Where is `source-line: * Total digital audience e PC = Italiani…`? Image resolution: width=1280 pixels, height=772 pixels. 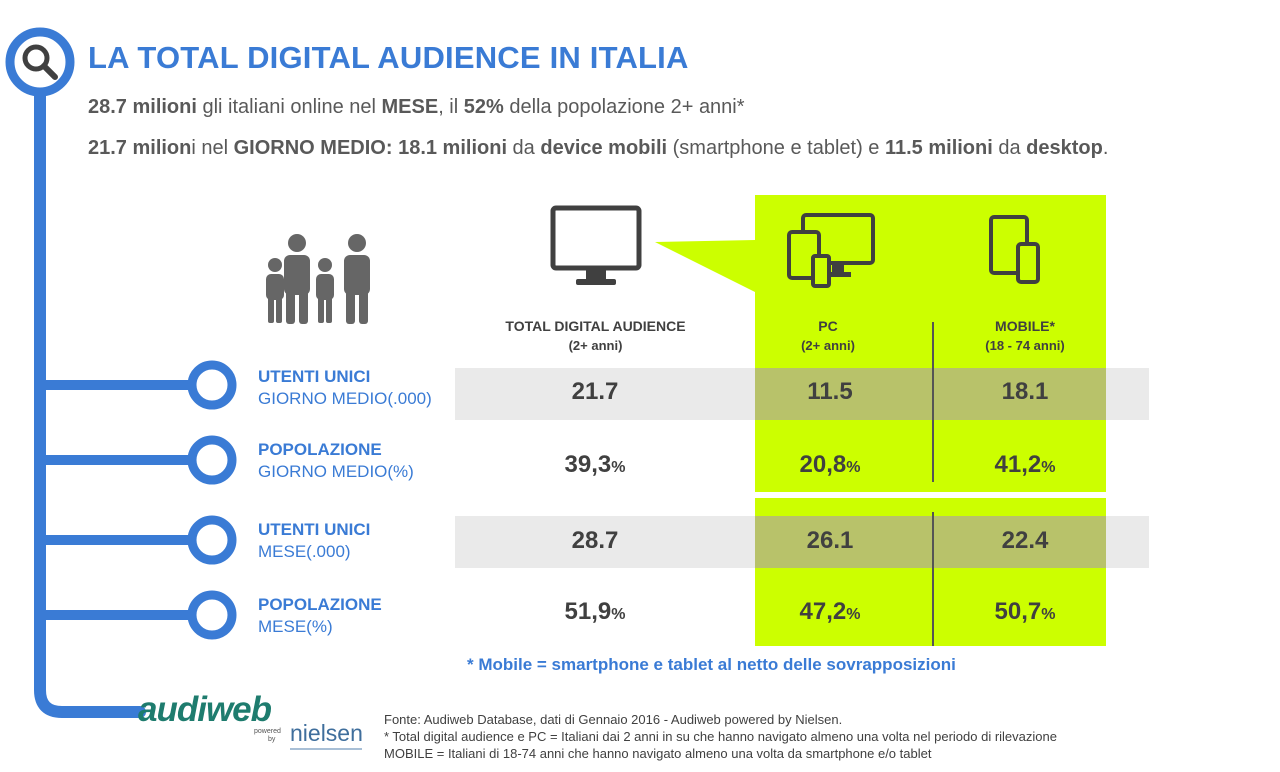
source-line: * Total digital audience e PC = Italiani… is located at coordinates (720, 736).